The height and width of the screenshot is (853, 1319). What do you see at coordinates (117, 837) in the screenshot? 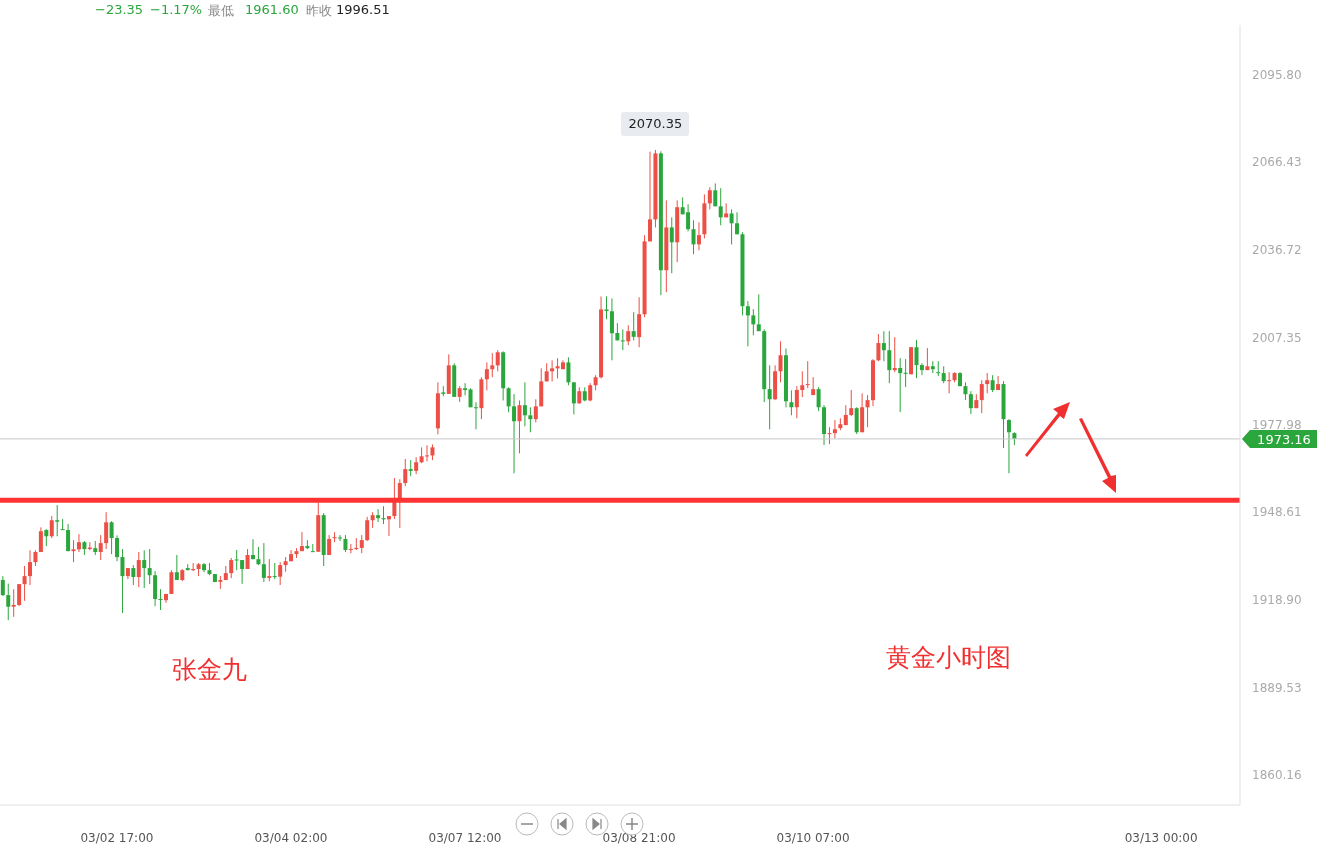
I see `x-tick-label: 03/02 17:00` at bounding box center [117, 837].